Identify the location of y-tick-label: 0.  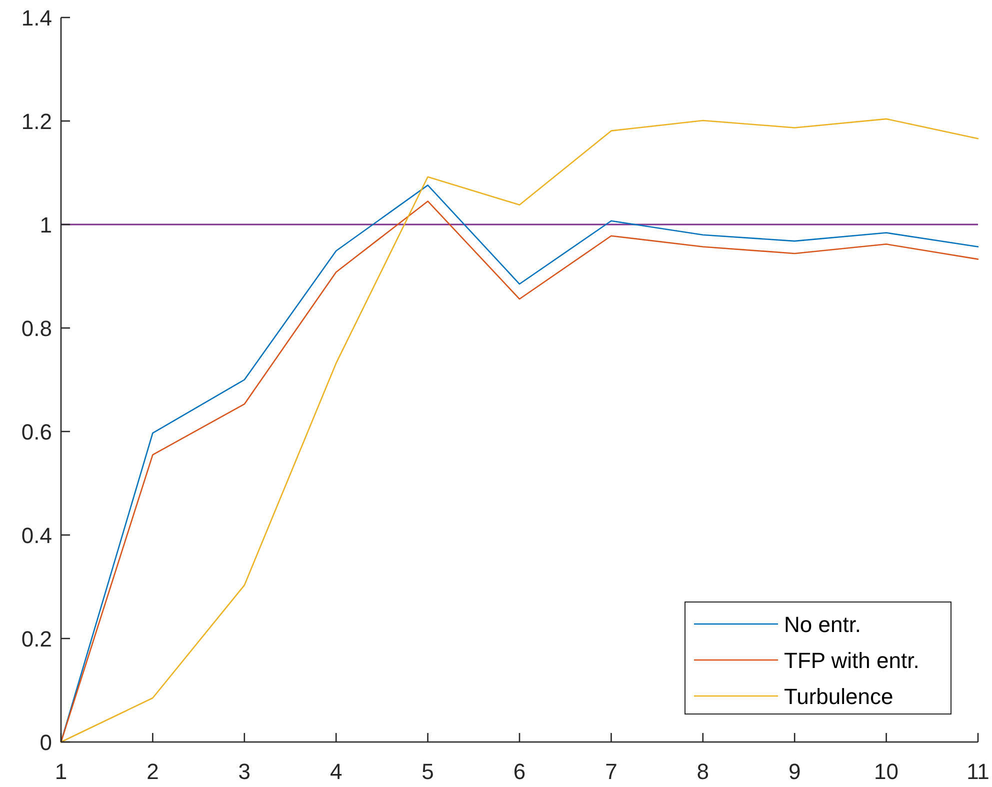
(46, 742).